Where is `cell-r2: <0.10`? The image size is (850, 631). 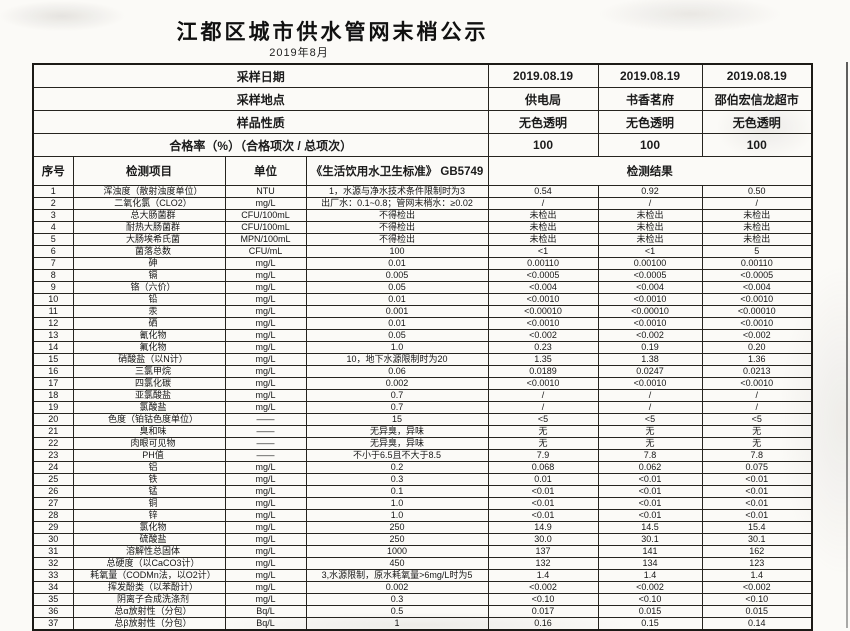 cell-r2: <0.10 is located at coordinates (650, 599).